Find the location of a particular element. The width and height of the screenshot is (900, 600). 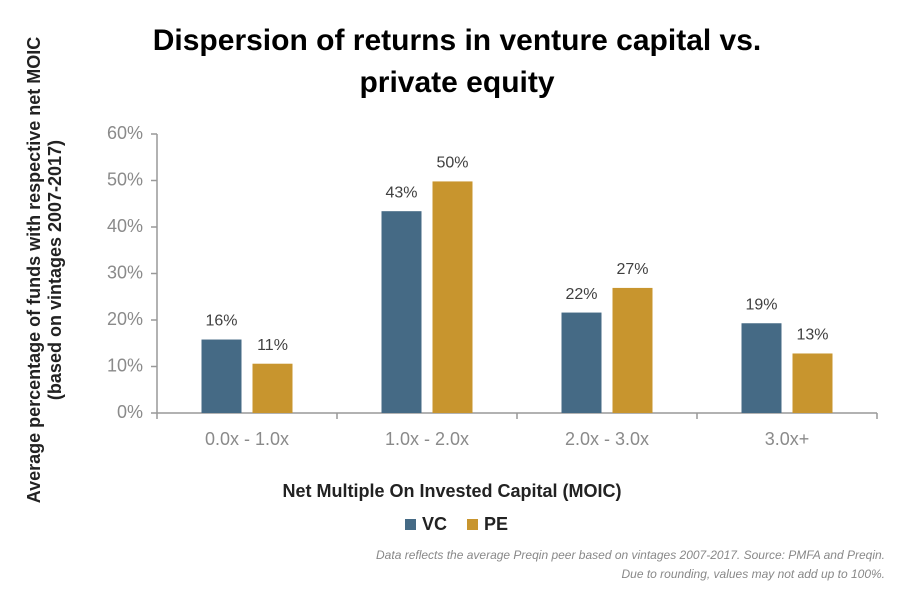

value-label: 16% is located at coordinates (221, 321).